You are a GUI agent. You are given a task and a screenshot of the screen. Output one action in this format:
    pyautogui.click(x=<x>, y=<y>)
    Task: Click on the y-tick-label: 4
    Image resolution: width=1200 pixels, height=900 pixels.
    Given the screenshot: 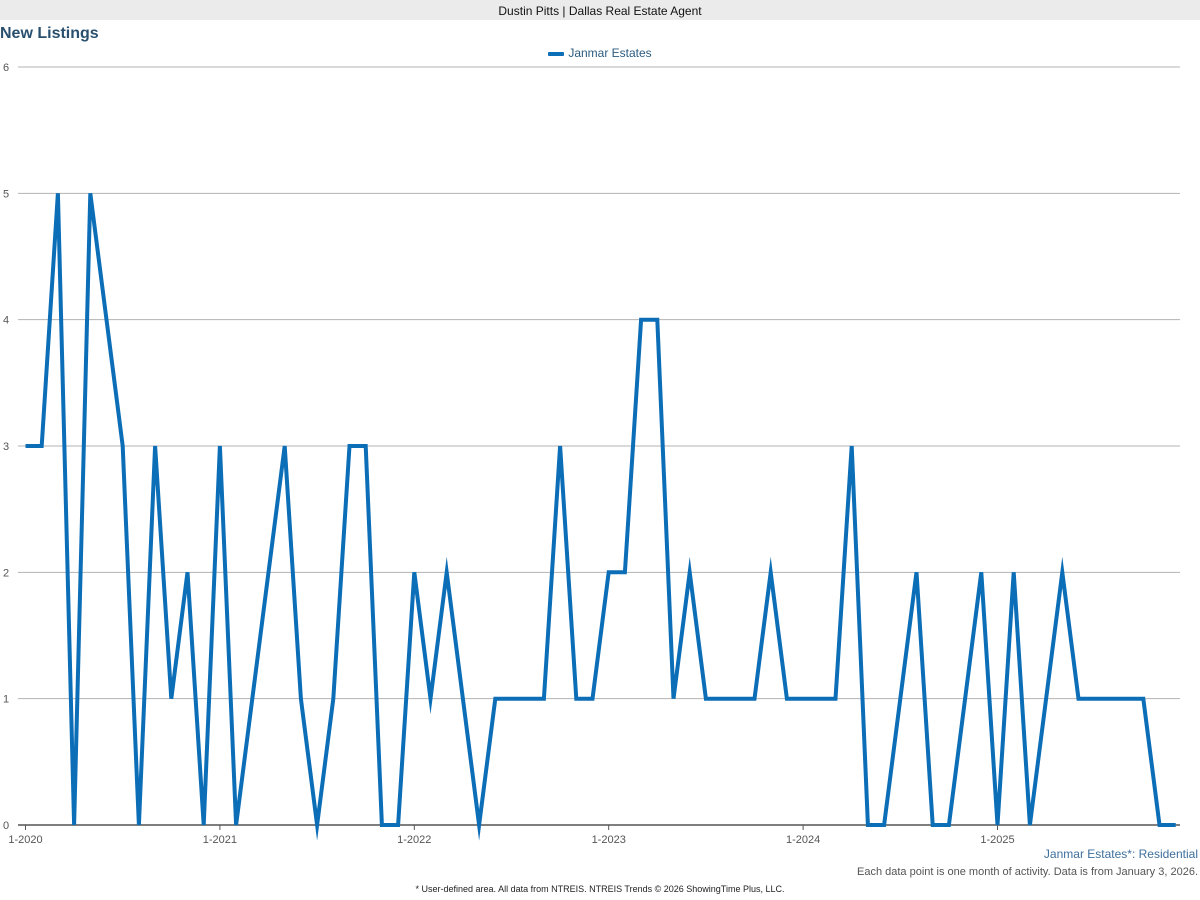 What is the action you would take?
    pyautogui.click(x=6, y=321)
    